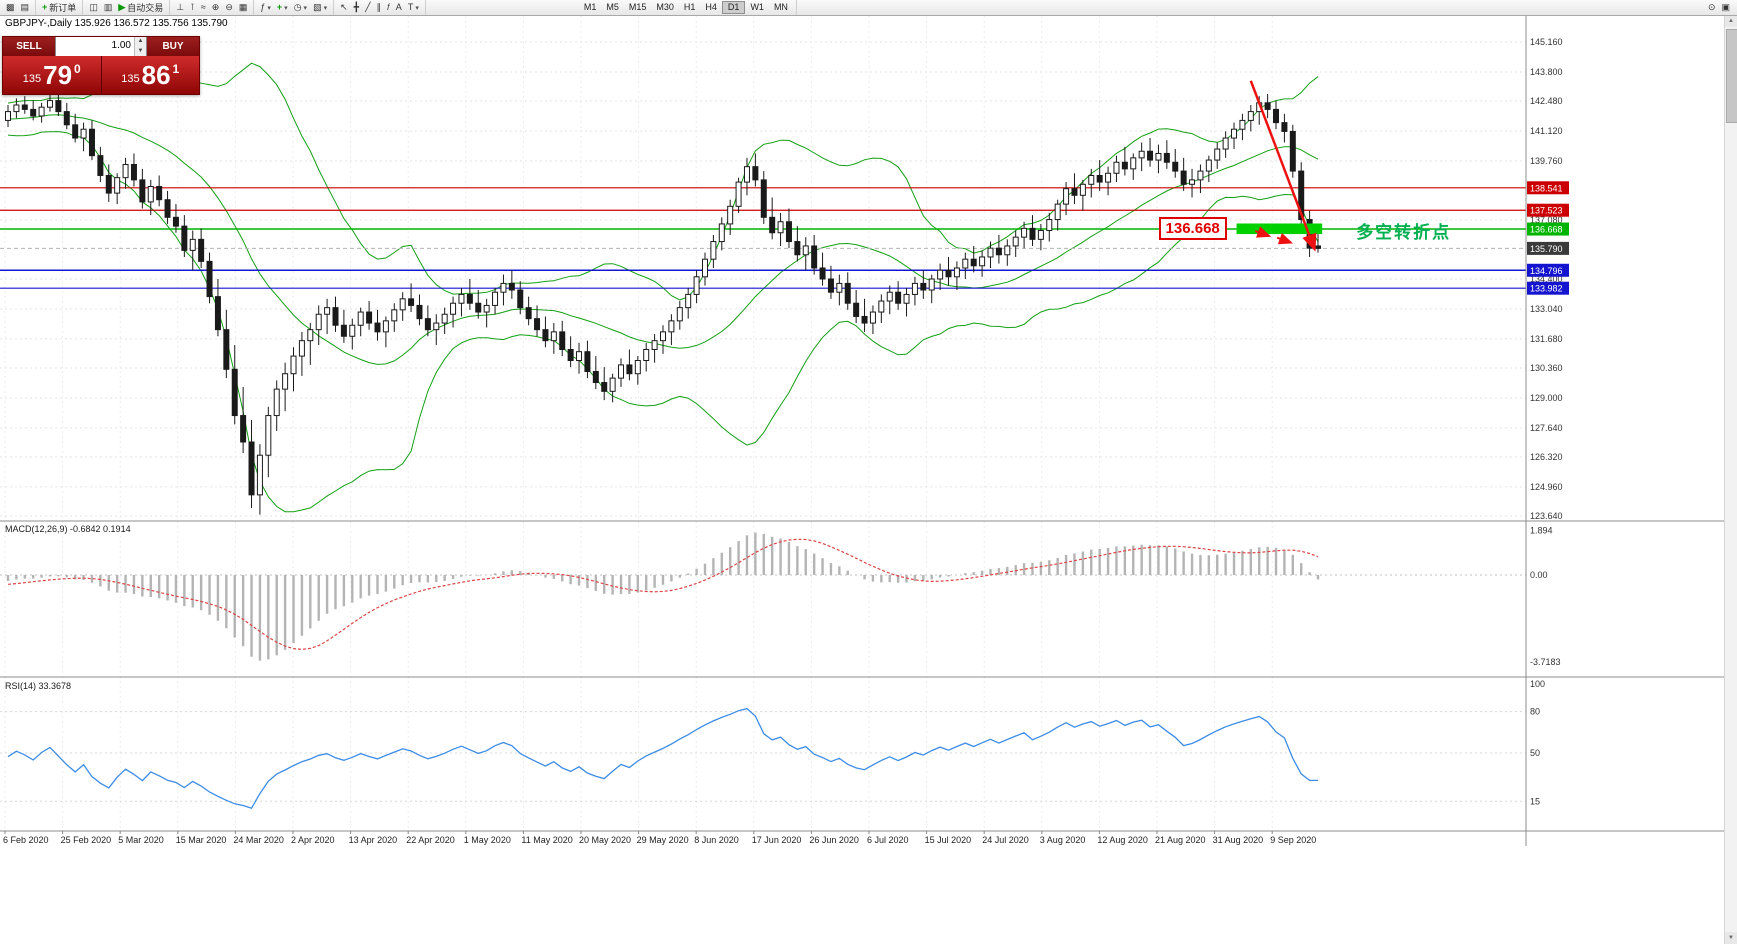 The image size is (1737, 944). I want to click on zoom-out-icon: ⊖, so click(229, 7).